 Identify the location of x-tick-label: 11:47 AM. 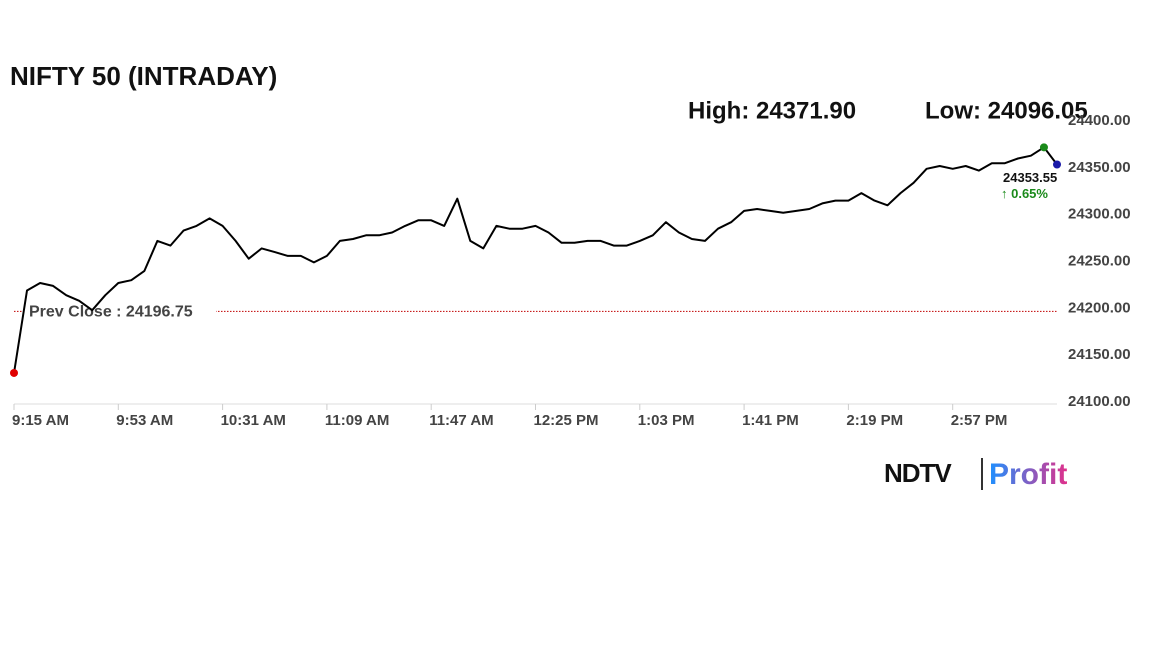
(461, 420).